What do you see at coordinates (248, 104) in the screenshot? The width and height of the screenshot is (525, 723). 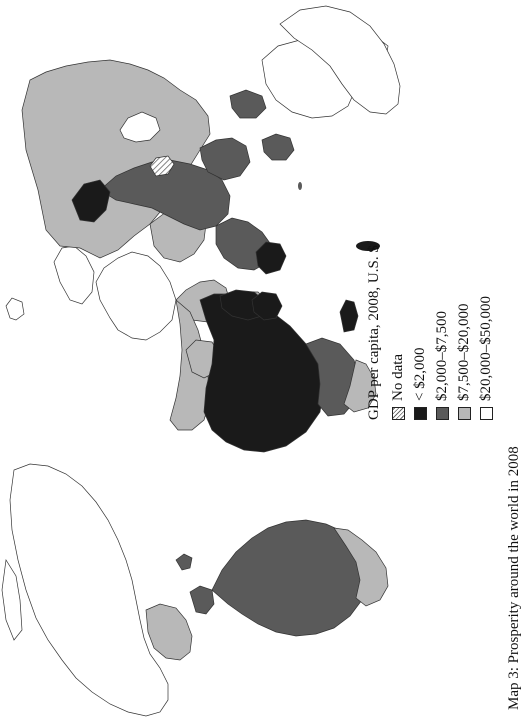 I see `region-indonesia` at bounding box center [248, 104].